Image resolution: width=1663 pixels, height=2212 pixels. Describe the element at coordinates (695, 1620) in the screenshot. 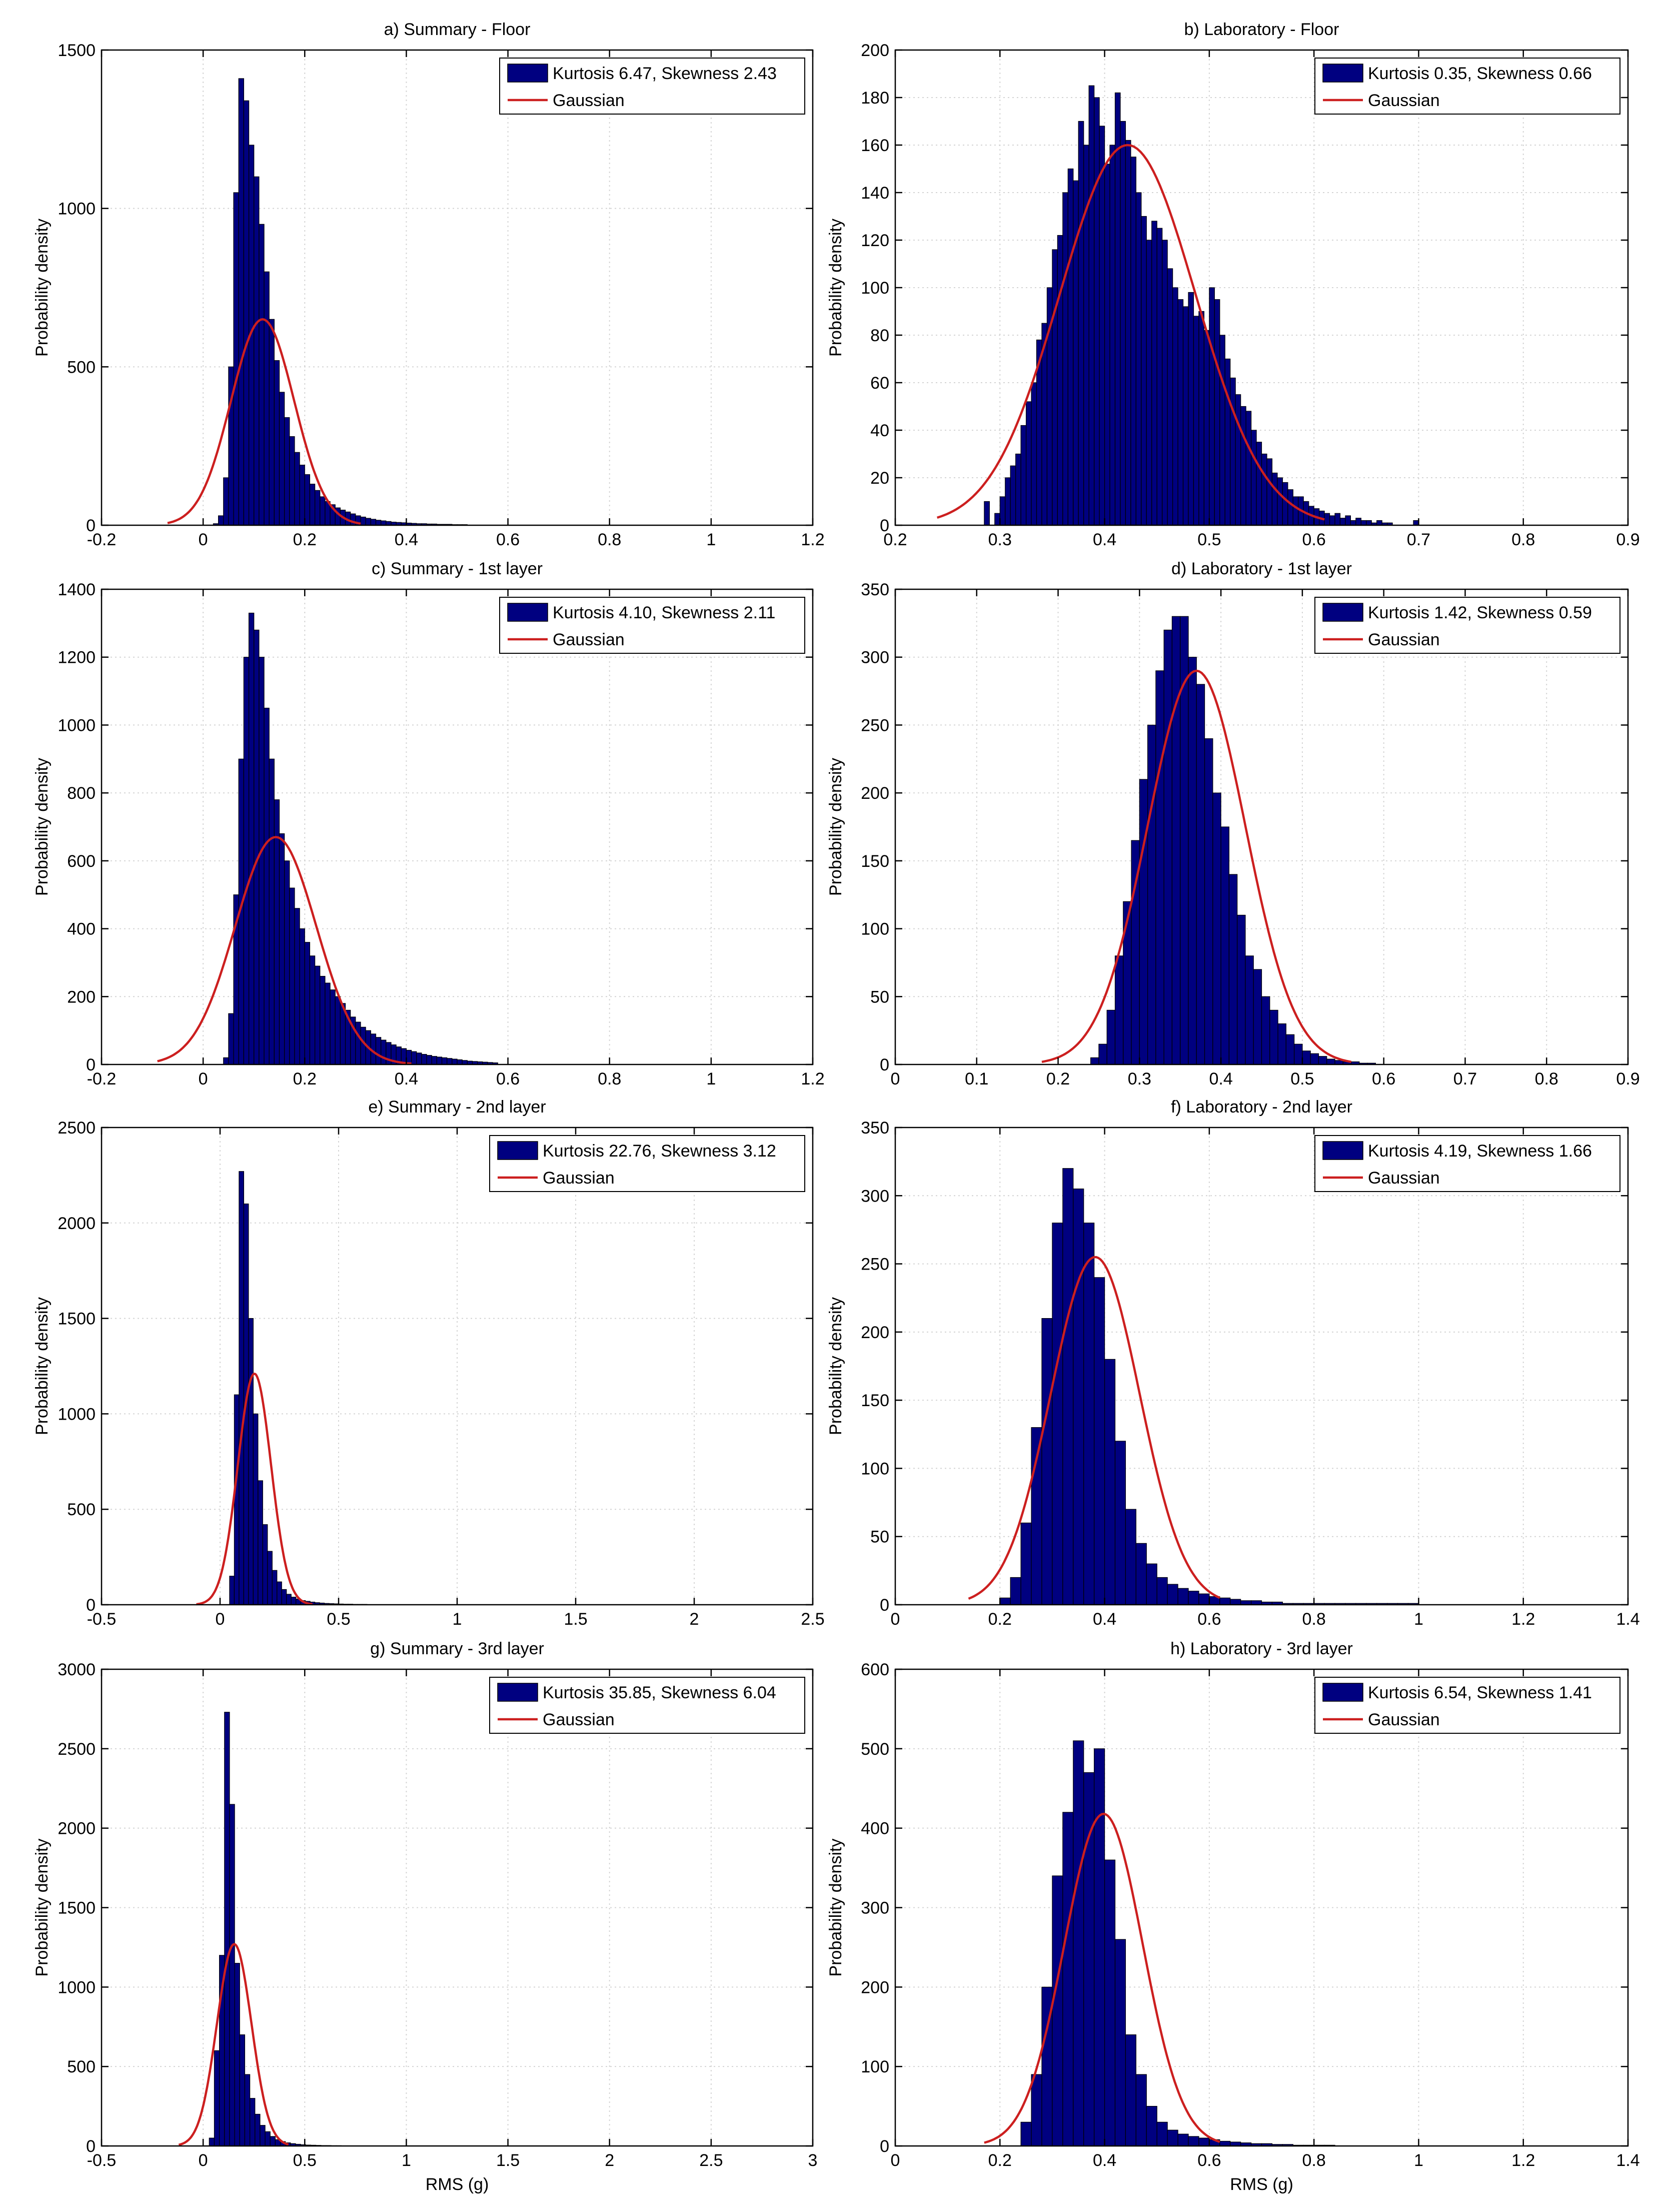

I see `x-tick-label: 2` at that location.